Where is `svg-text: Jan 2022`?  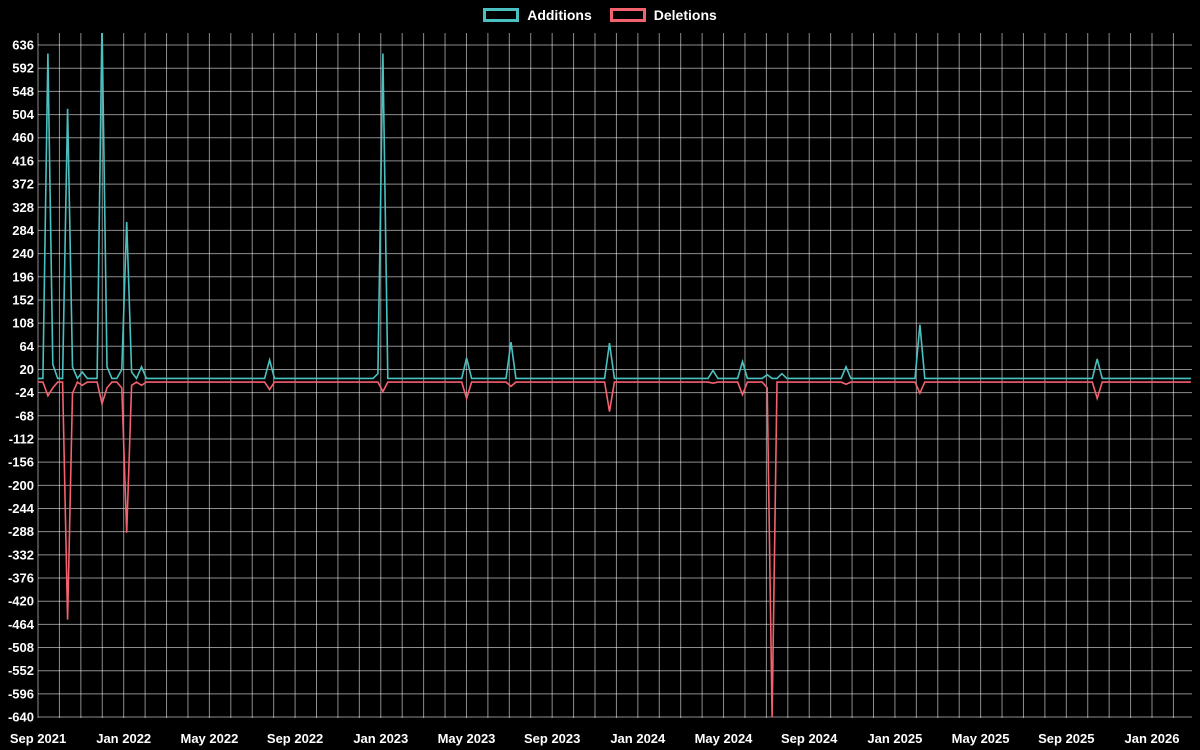
svg-text: Jan 2022 is located at coordinates (123, 738).